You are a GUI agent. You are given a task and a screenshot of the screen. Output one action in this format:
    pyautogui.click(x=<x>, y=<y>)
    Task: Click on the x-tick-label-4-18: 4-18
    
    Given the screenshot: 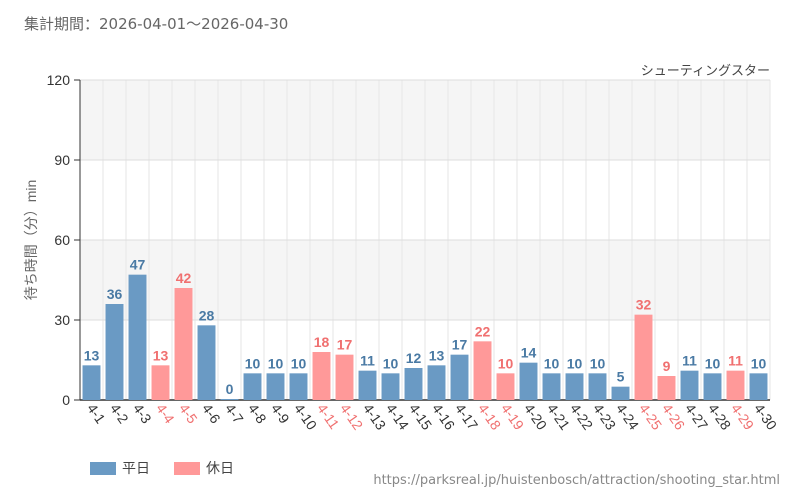 What is the action you would take?
    pyautogui.click(x=489, y=417)
    